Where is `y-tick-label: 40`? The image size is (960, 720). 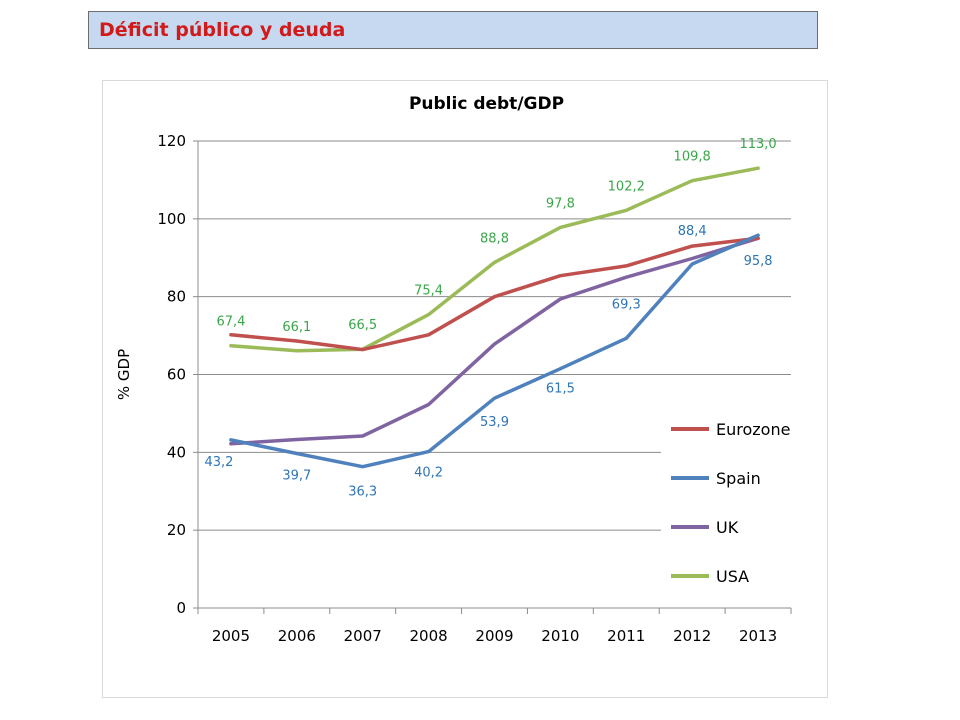
y-tick-label: 40 is located at coordinates (176, 452).